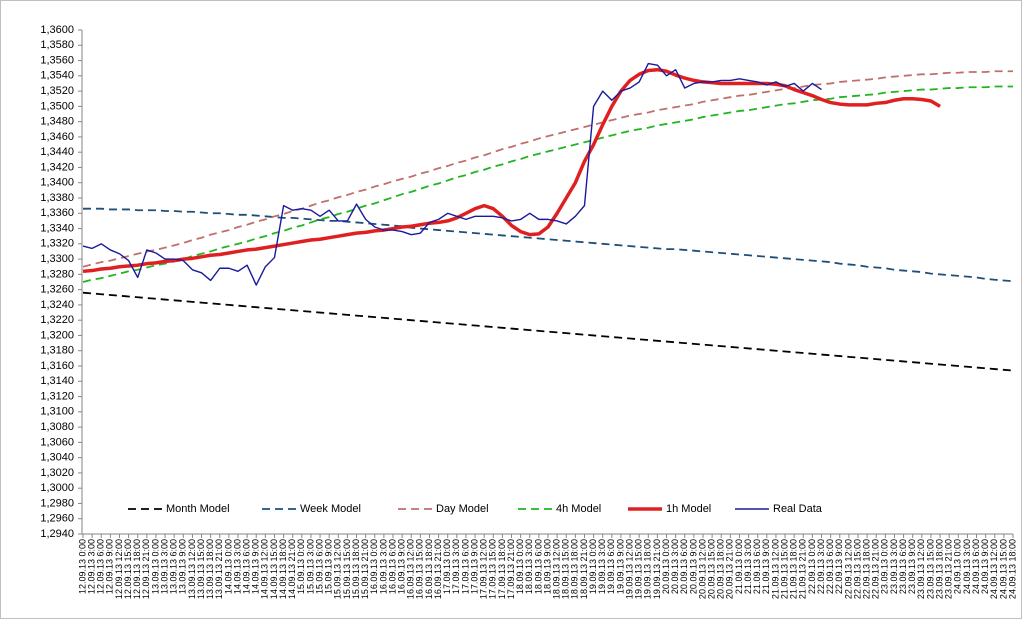 The height and width of the screenshot is (619, 1022). Describe the element at coordinates (593, 566) in the screenshot. I see `x-tick-label: 19.09.13 0:00` at that location.